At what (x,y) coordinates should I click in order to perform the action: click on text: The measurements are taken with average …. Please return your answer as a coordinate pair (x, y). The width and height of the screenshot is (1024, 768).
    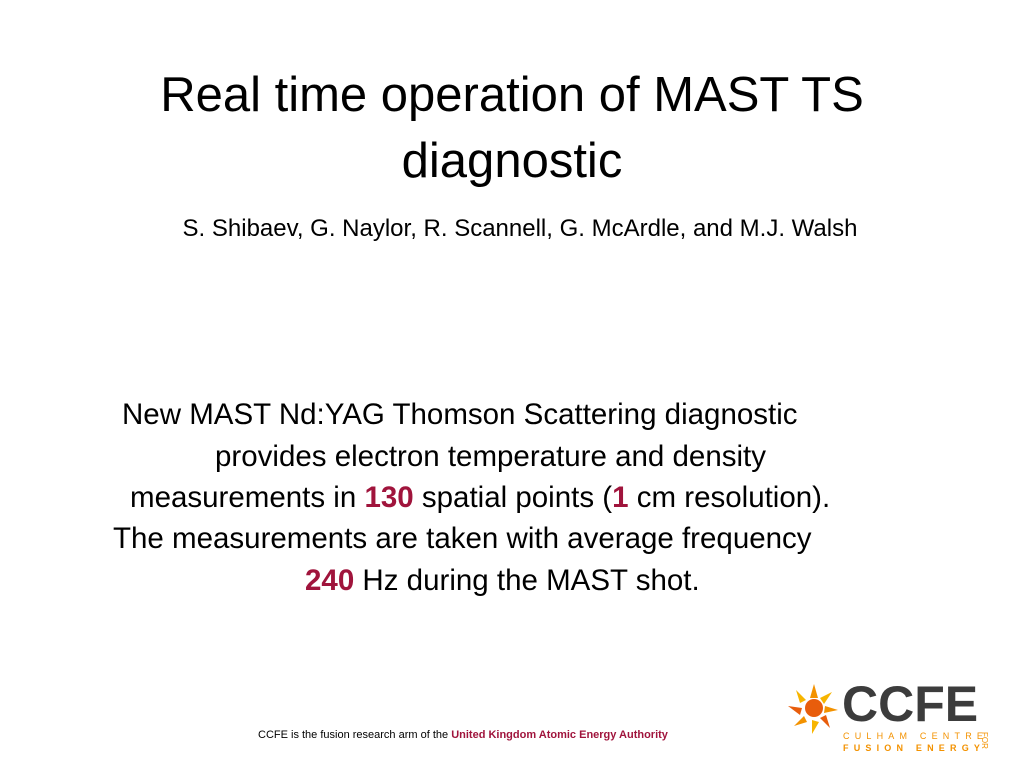
    Looking at the image, I should click on (462, 538).